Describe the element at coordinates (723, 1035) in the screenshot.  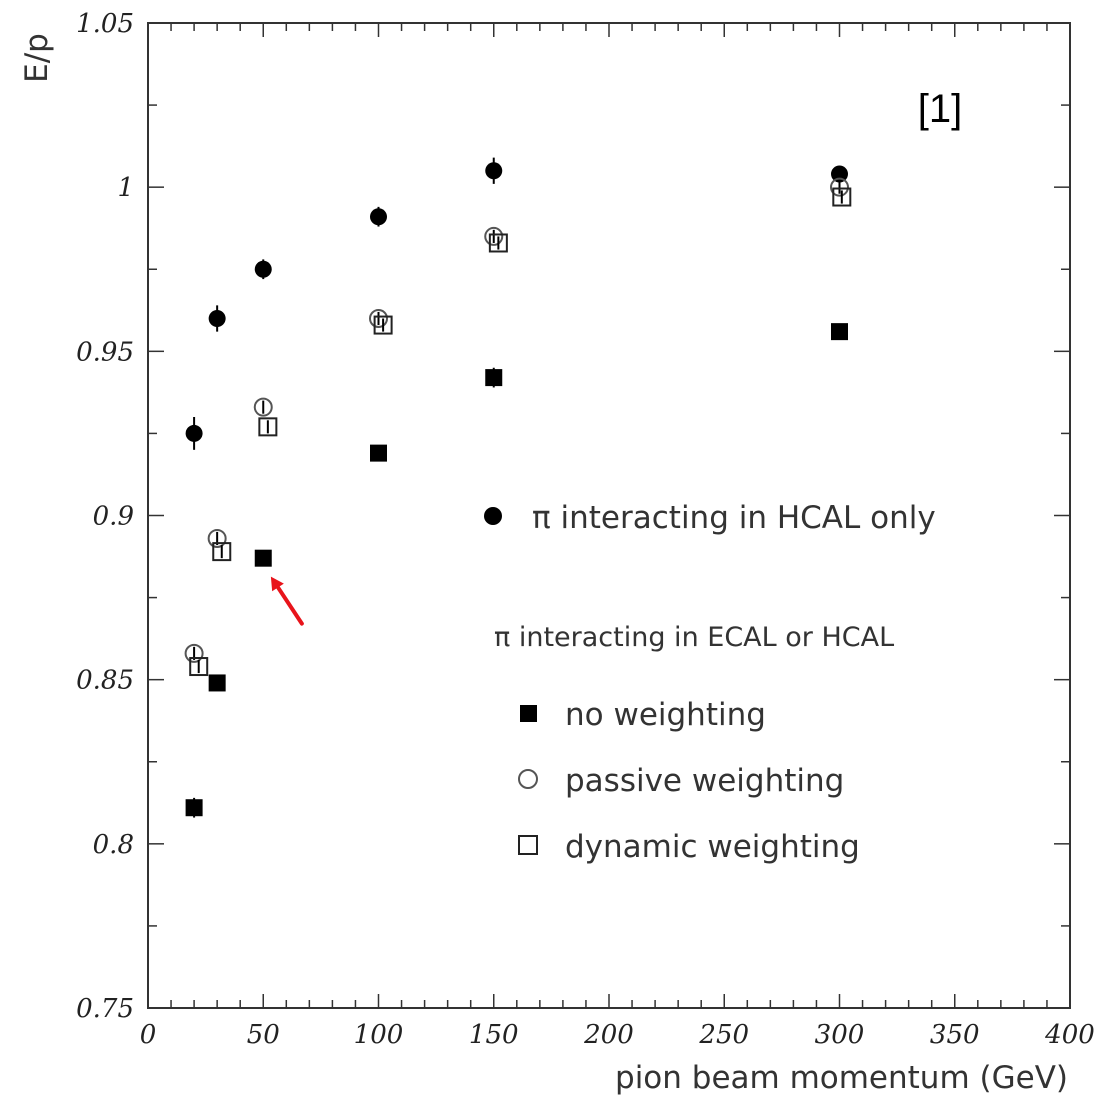
I see `x-tick-label: 250` at that location.